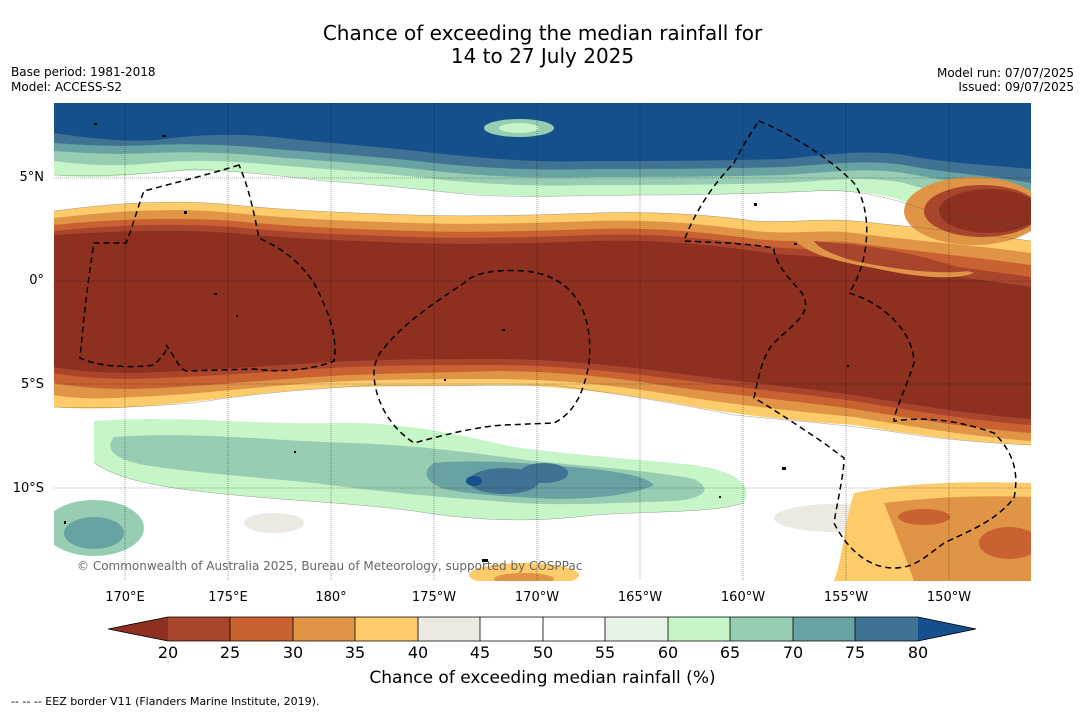 This screenshot has height=713, width=1085. What do you see at coordinates (355, 652) in the screenshot?
I see `colorbar-tick-35: 35` at bounding box center [355, 652].